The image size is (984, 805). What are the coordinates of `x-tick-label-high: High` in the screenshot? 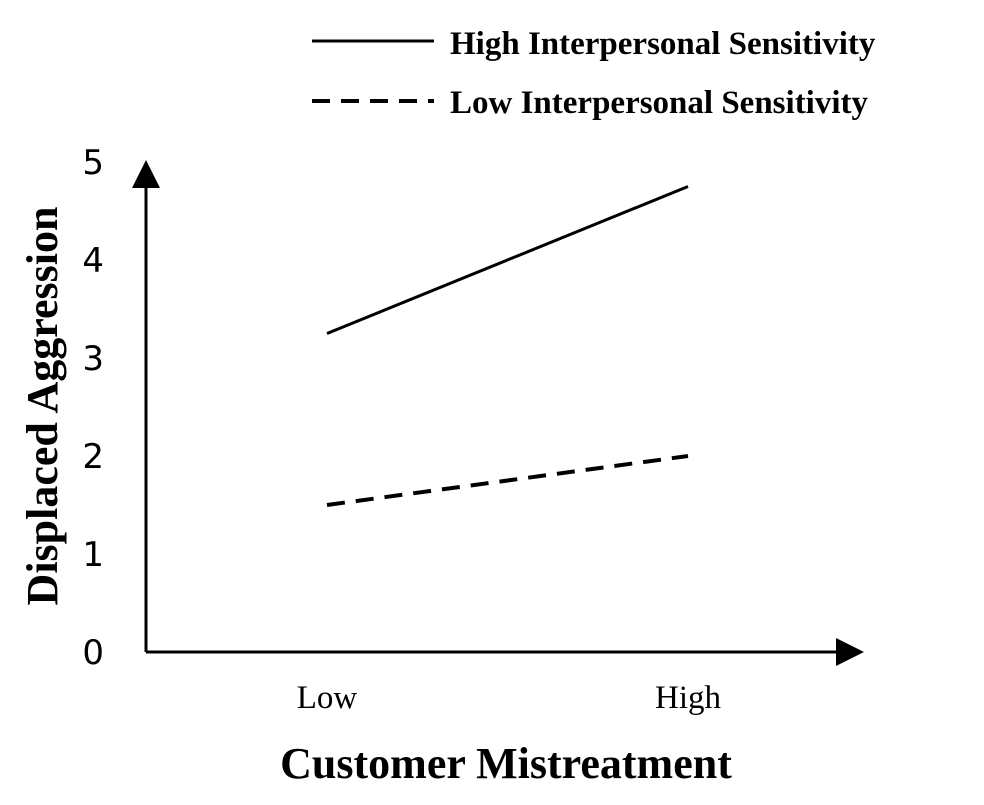 It's located at (688, 698).